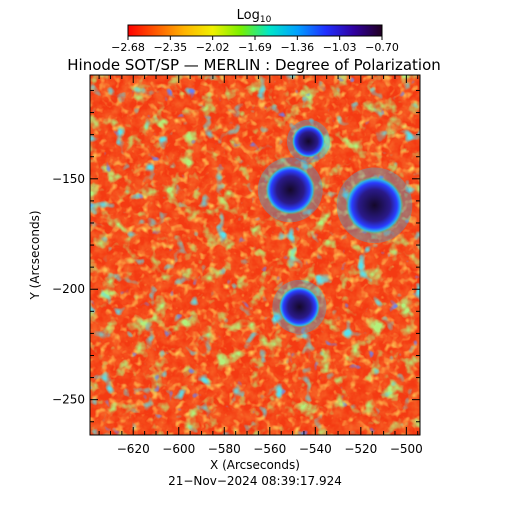 The image size is (509, 512). What do you see at coordinates (170, 47) in the screenshot?
I see `colorbar-tick-label: −2.35` at bounding box center [170, 47].